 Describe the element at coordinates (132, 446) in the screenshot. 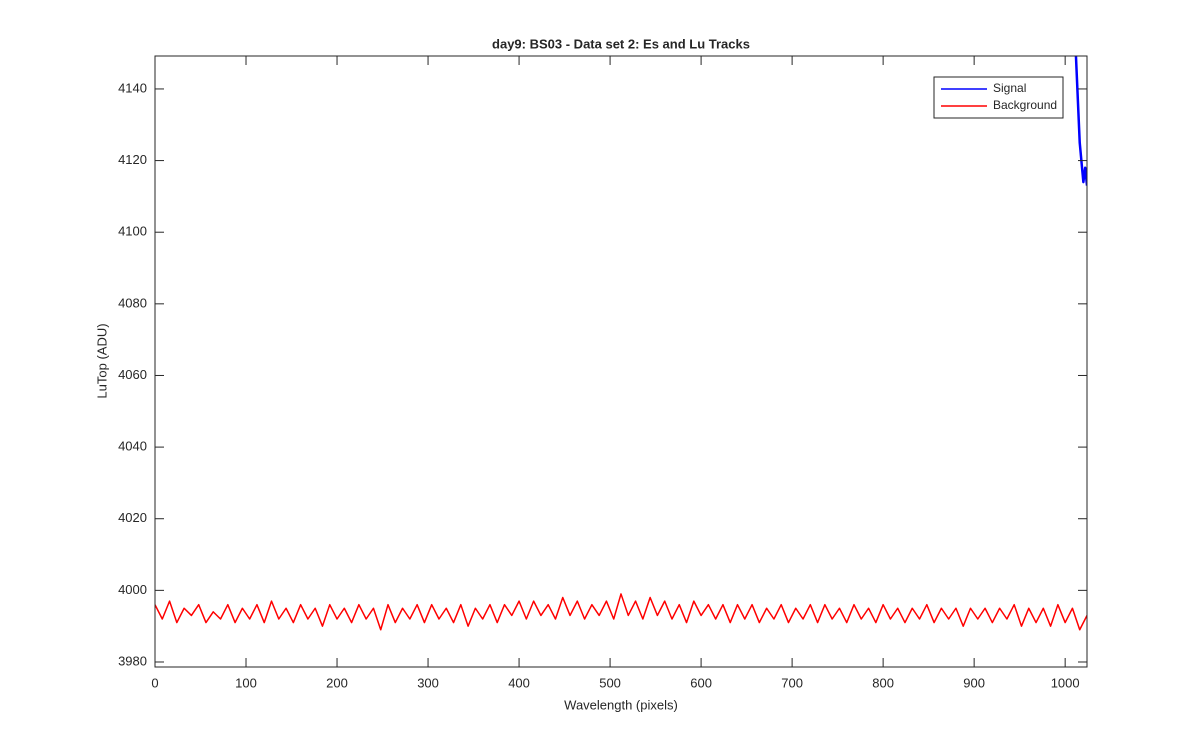

I see `y-tick-label: 4040` at that location.